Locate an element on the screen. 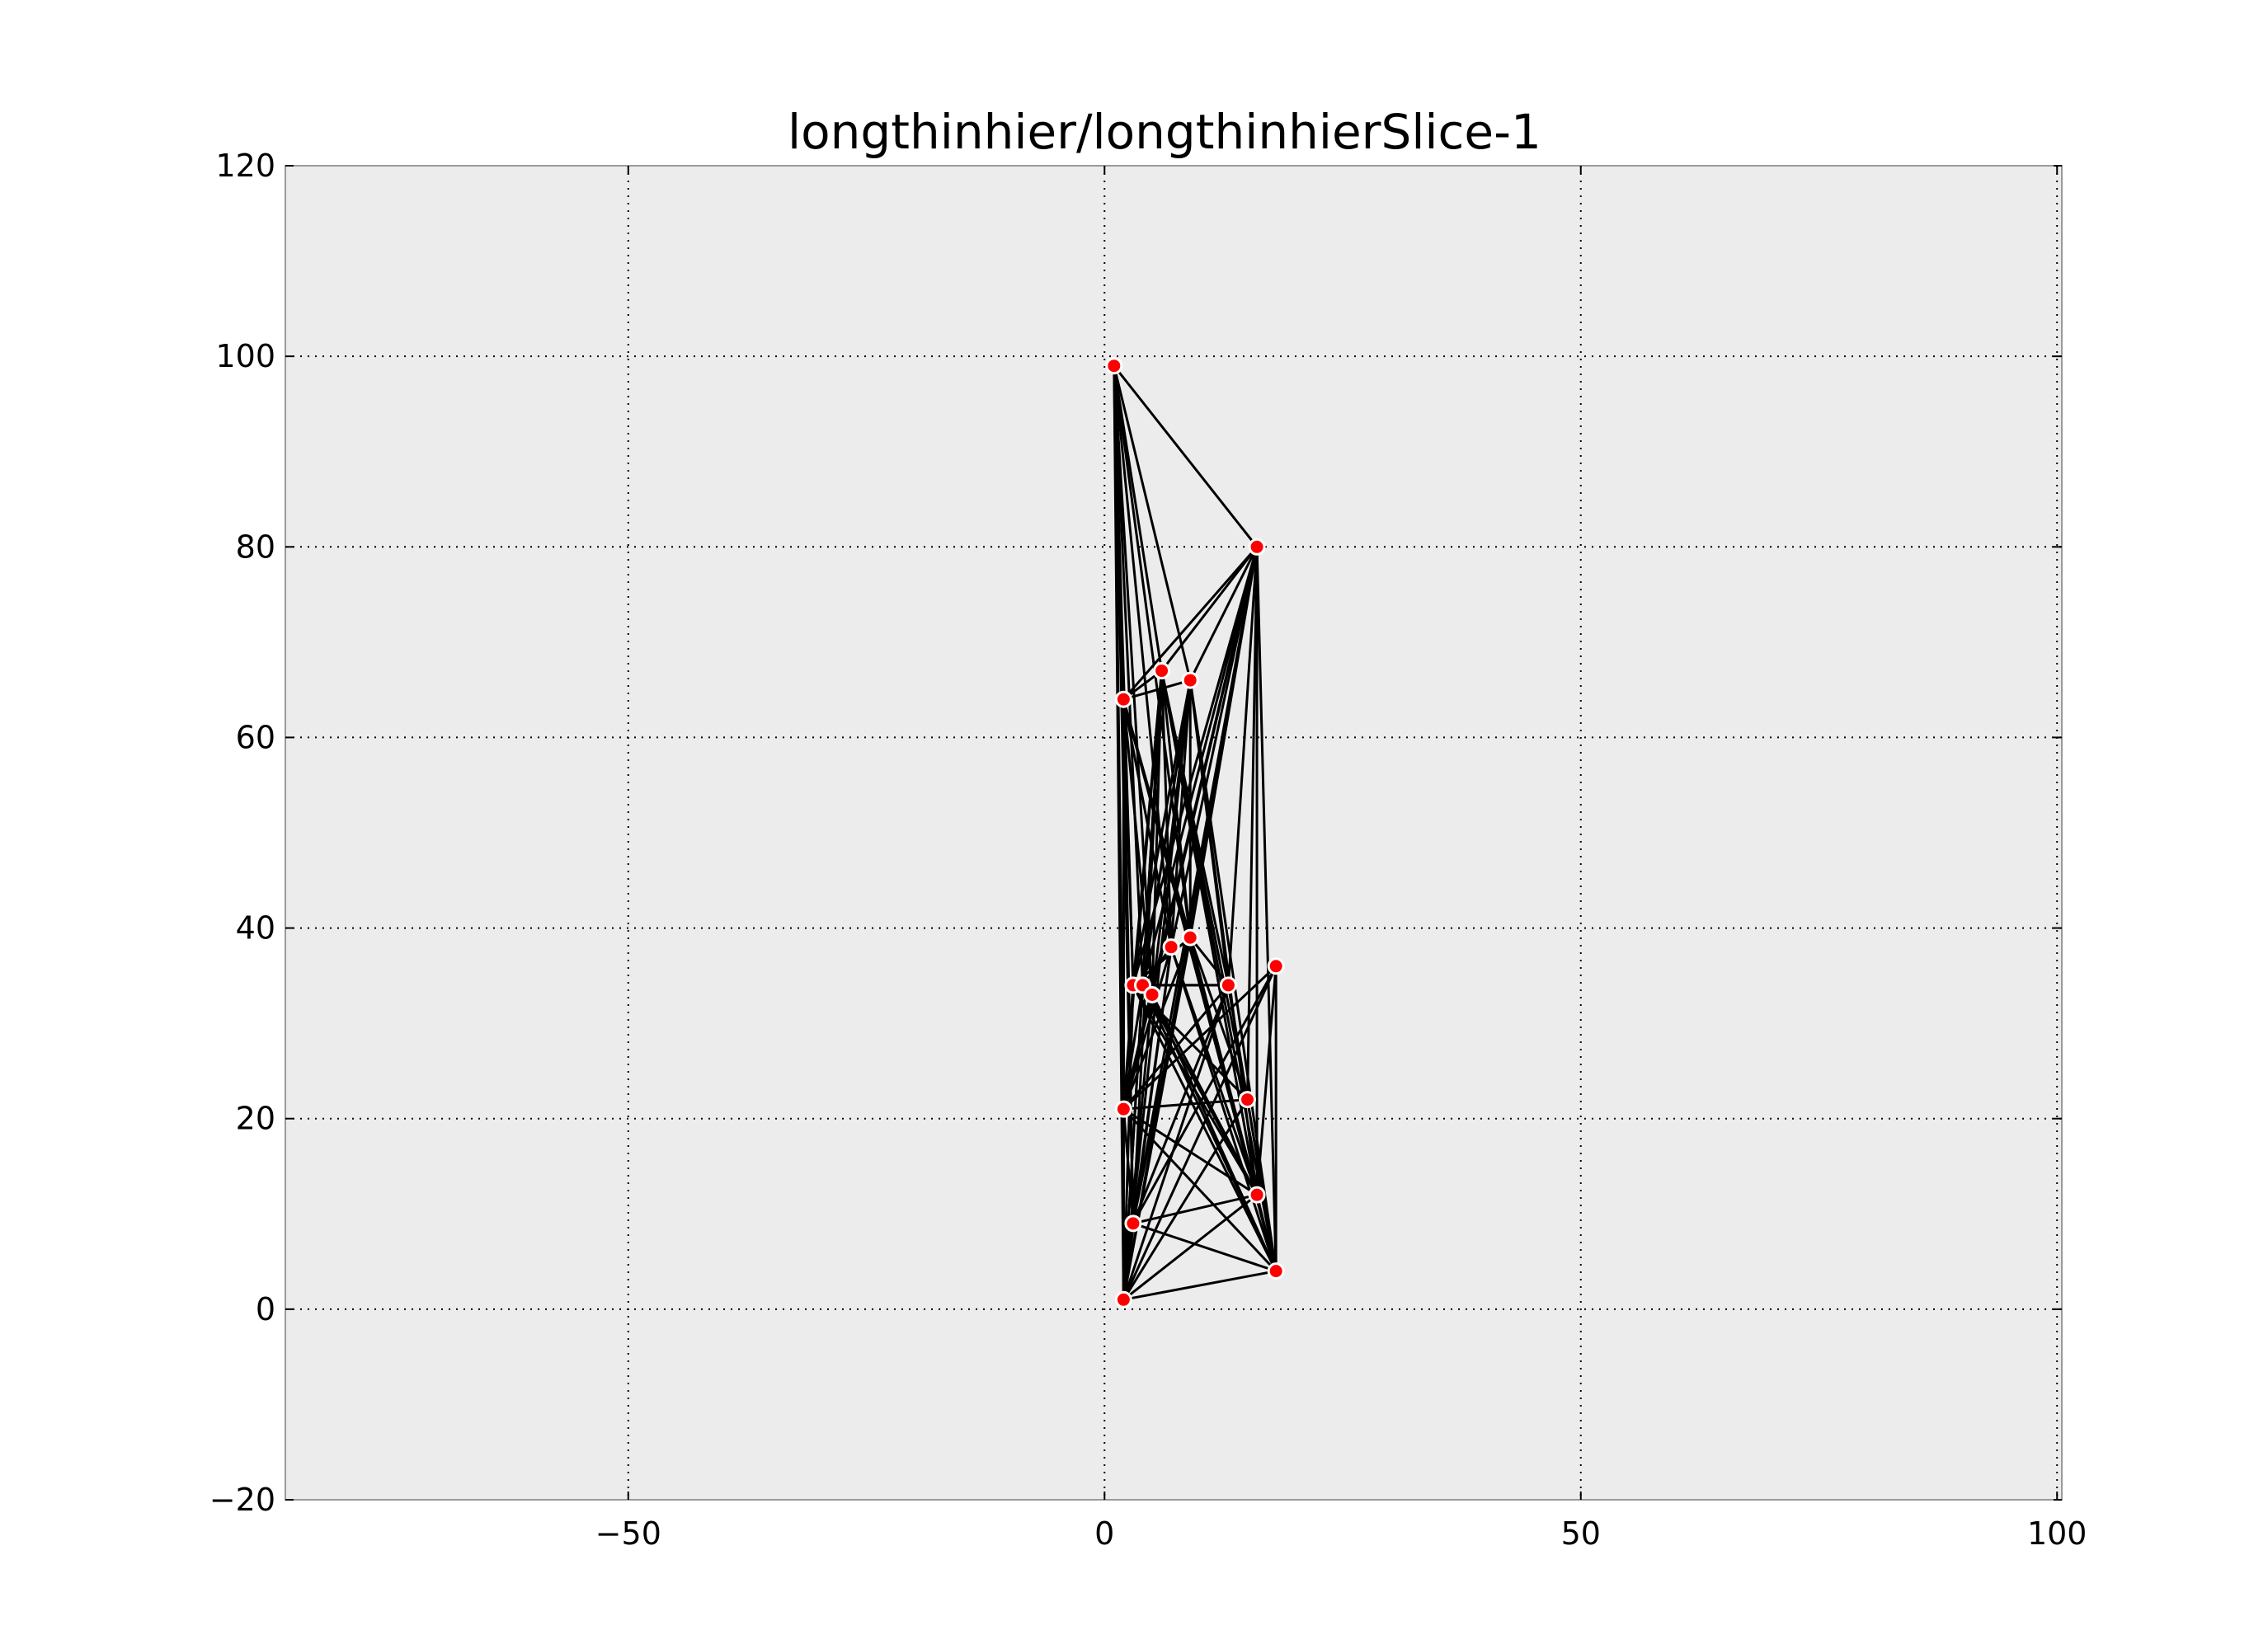 Image resolution: width=2268 pixels, height=1649 pixels. x-tick-label: 50 is located at coordinates (1581, 1533).